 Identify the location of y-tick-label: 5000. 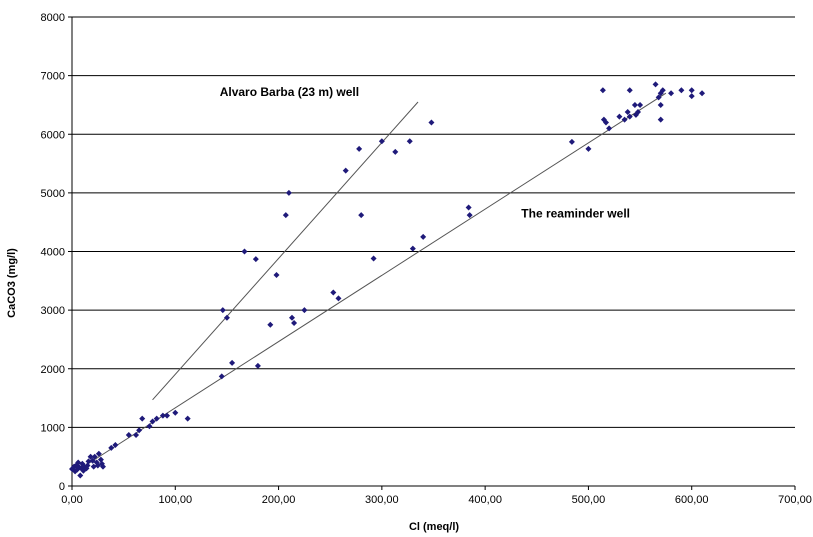
(53, 194).